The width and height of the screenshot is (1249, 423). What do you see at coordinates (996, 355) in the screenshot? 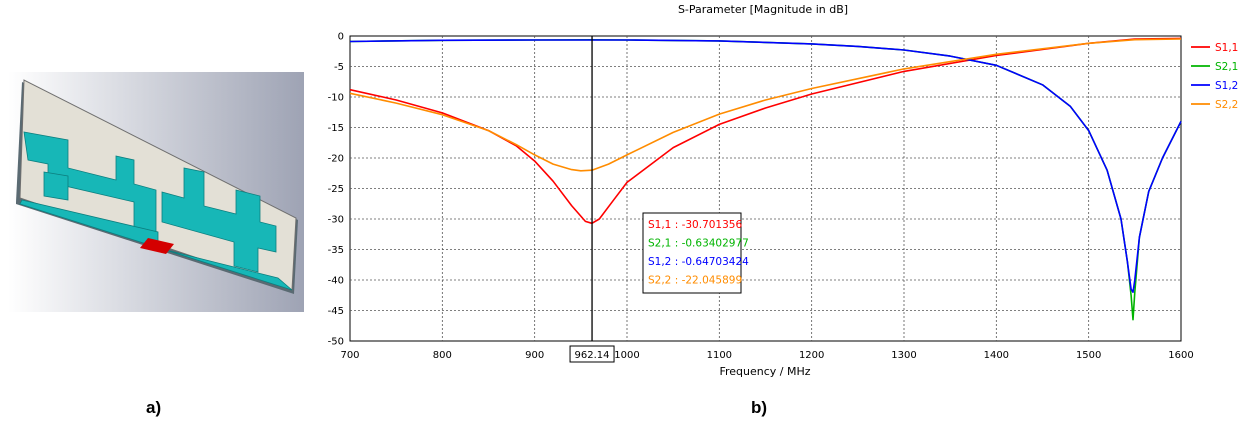
I see `x-tick-label: 1400` at bounding box center [996, 355].